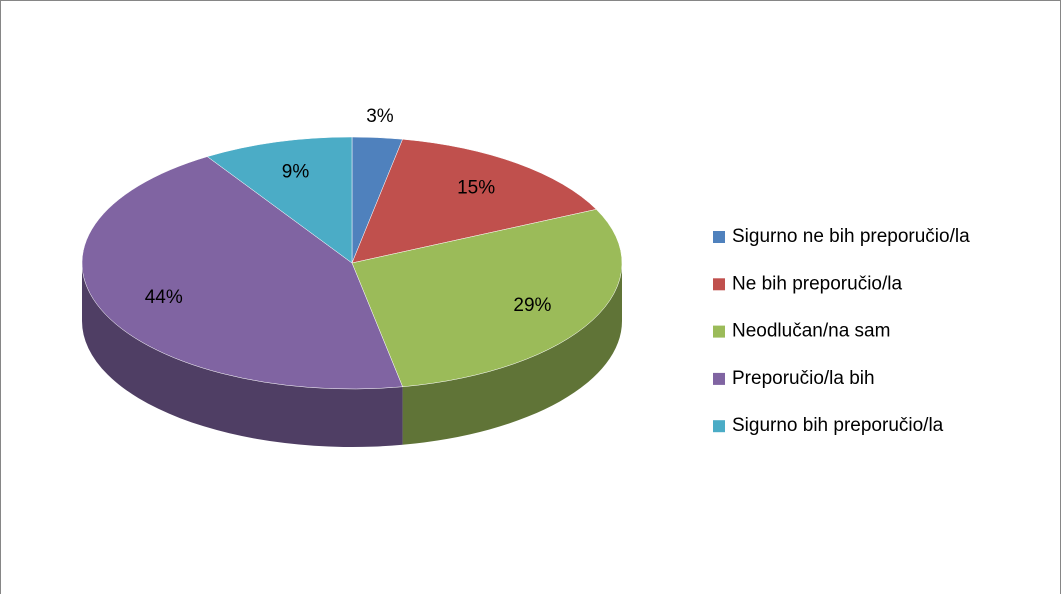 Image resolution: width=1061 pixels, height=594 pixels. What do you see at coordinates (838, 425) in the screenshot?
I see `legend-label: Sigurno bih preporučio/la` at bounding box center [838, 425].